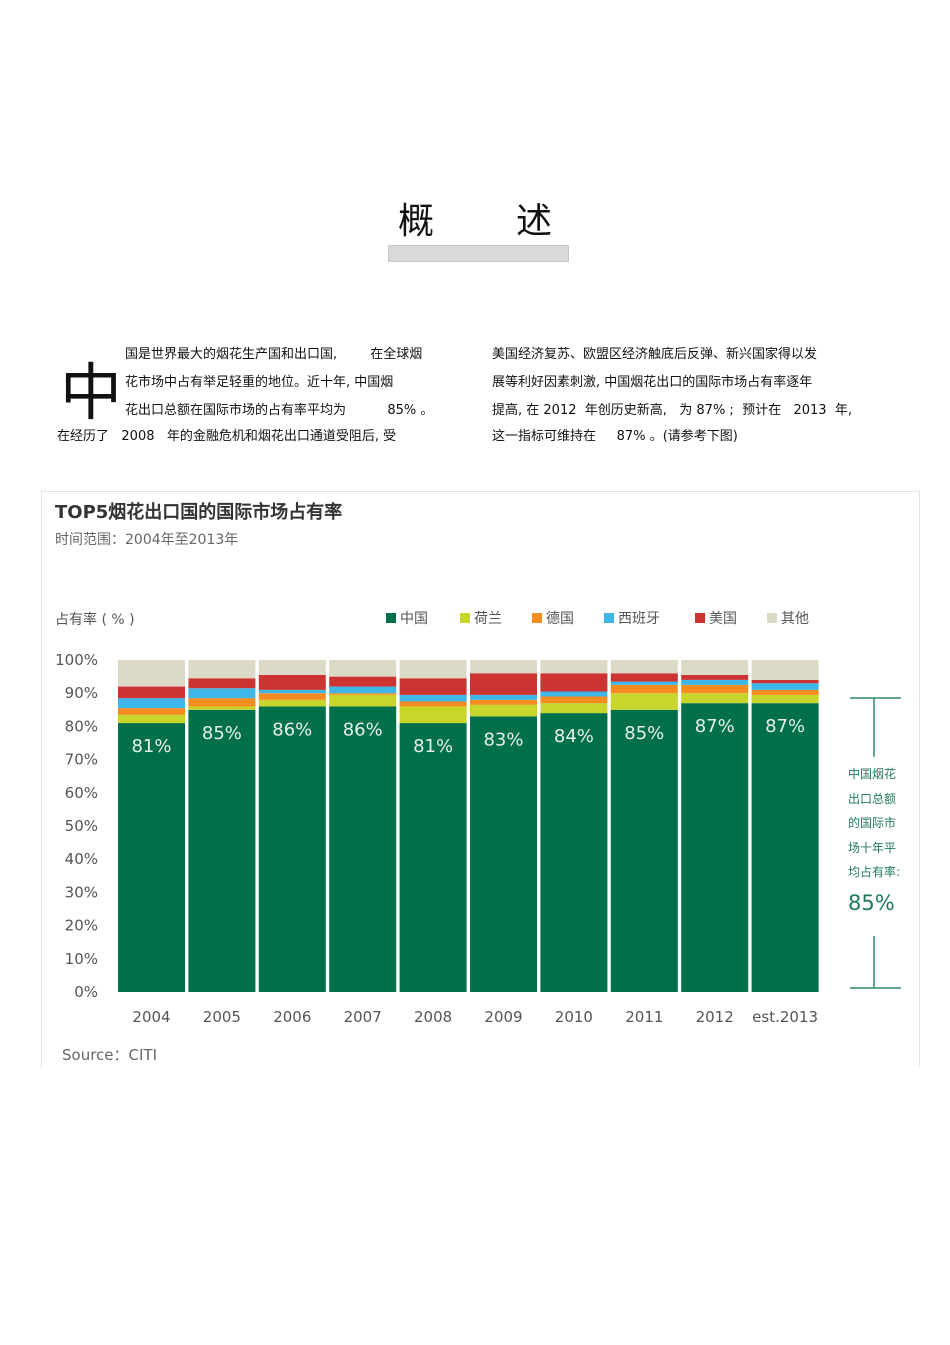 This screenshot has height=1345, width=950. What do you see at coordinates (872, 798) in the screenshot?
I see `annotation-line: 出口总额` at bounding box center [872, 798].